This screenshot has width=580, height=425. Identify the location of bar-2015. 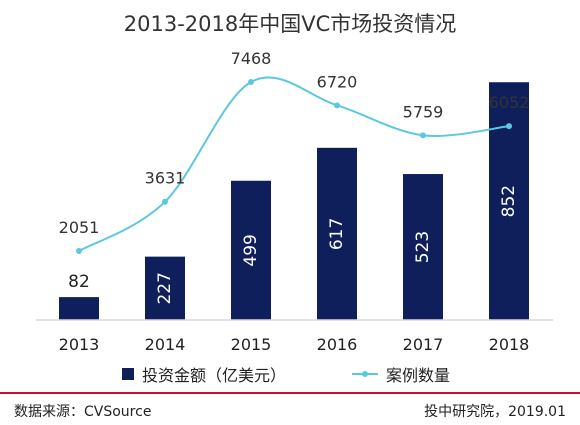
(251, 250).